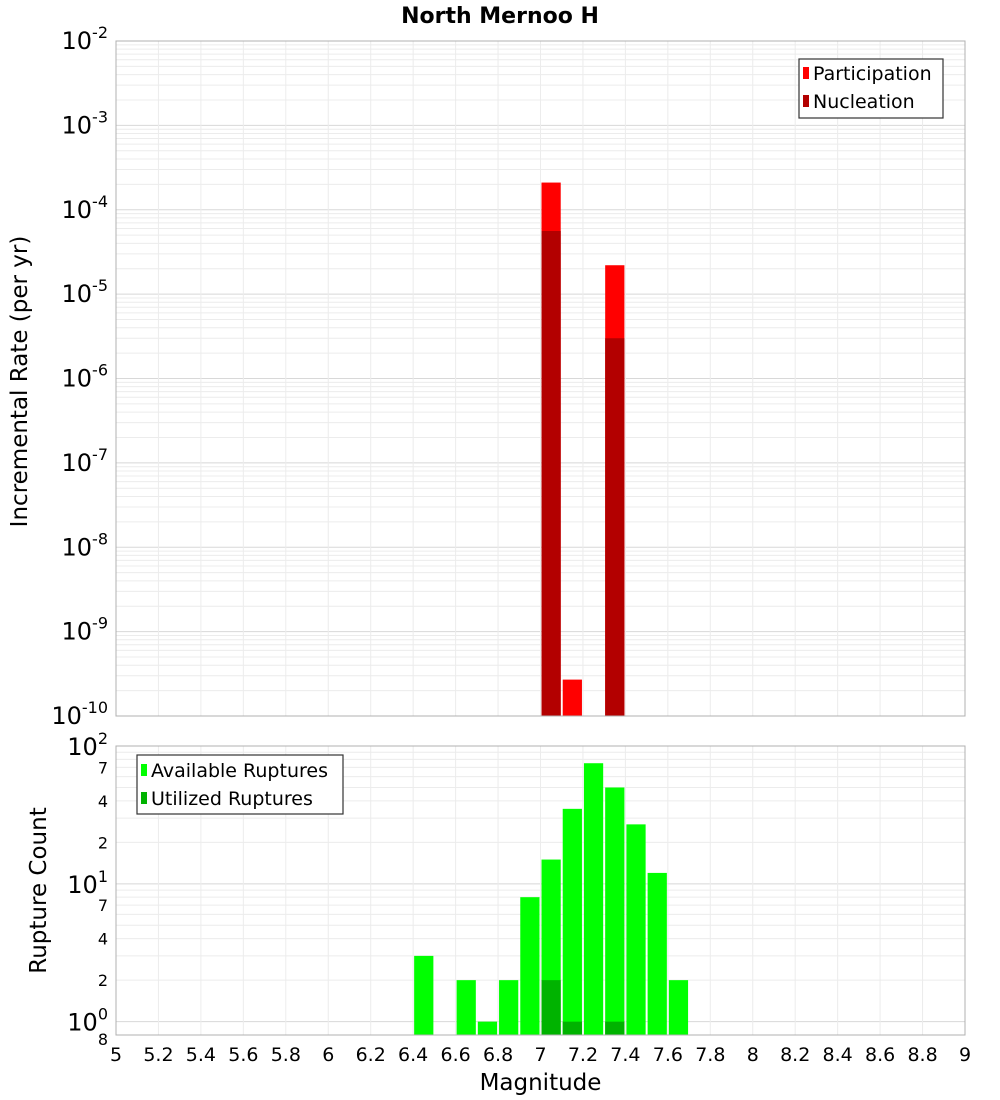 The width and height of the screenshot is (1000, 1100). I want to click on x-tick-label: 5.6, so click(243, 1055).